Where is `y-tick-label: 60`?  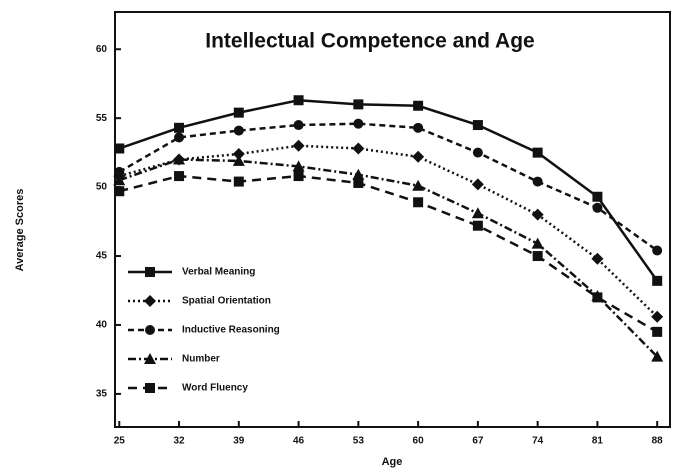
y-tick-label: 60 is located at coordinates (102, 49).